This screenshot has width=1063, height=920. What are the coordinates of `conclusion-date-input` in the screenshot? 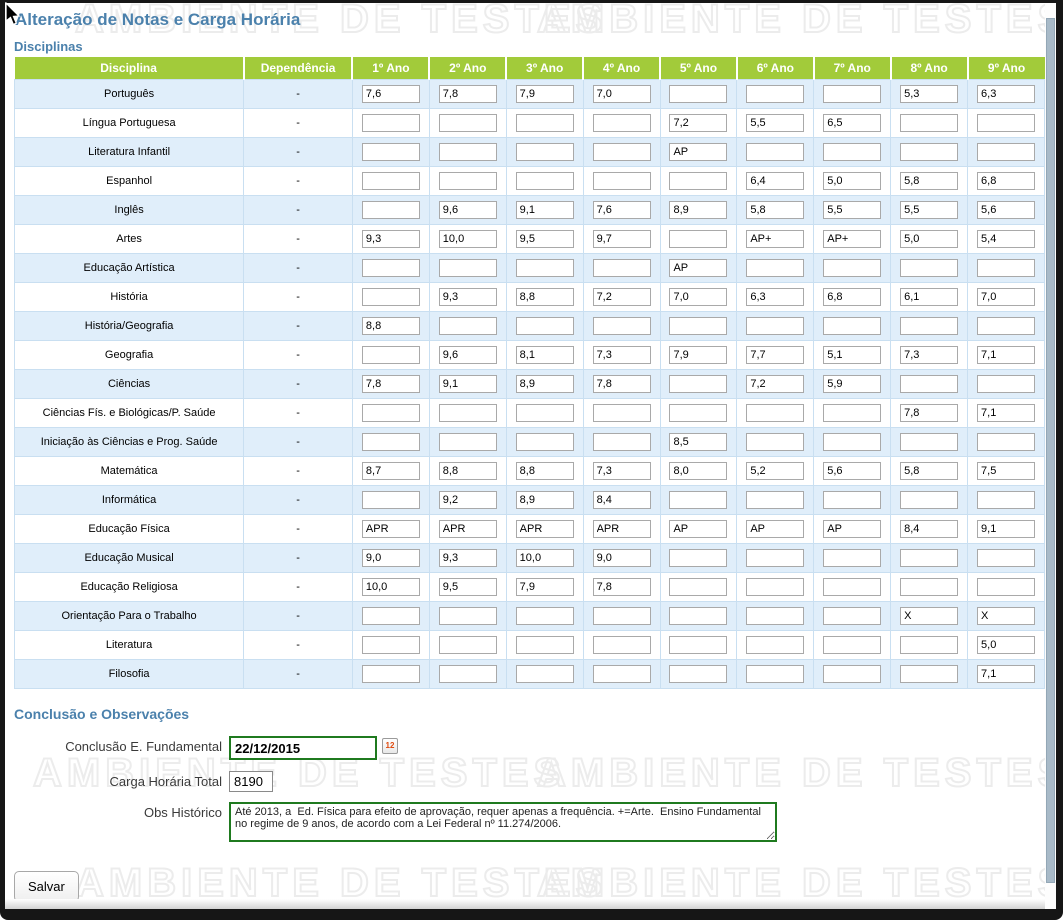 It's located at (303, 748).